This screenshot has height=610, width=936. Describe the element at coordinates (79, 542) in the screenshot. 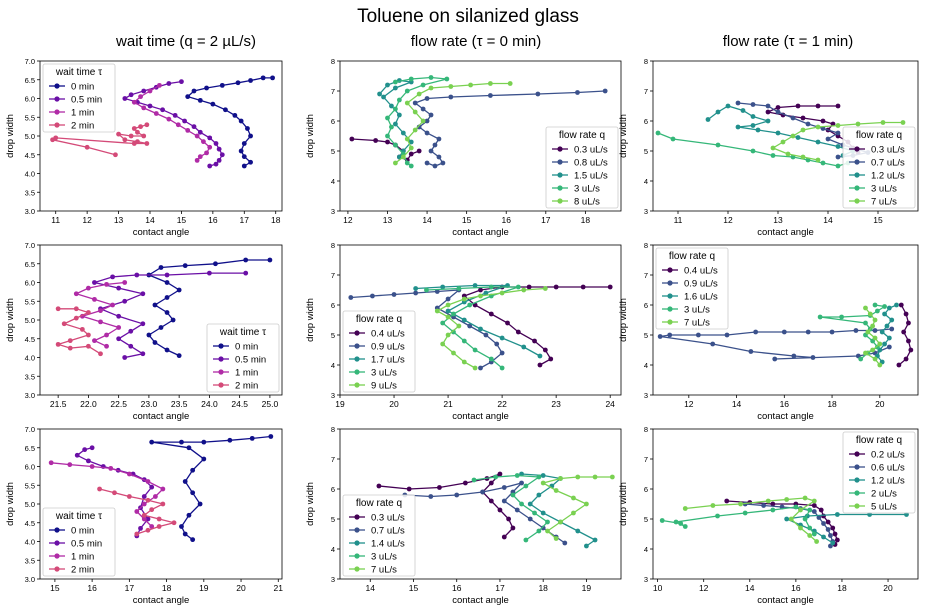

I see `legend: wait time τ 0 min 0.5 min 1 min 2 min` at that location.